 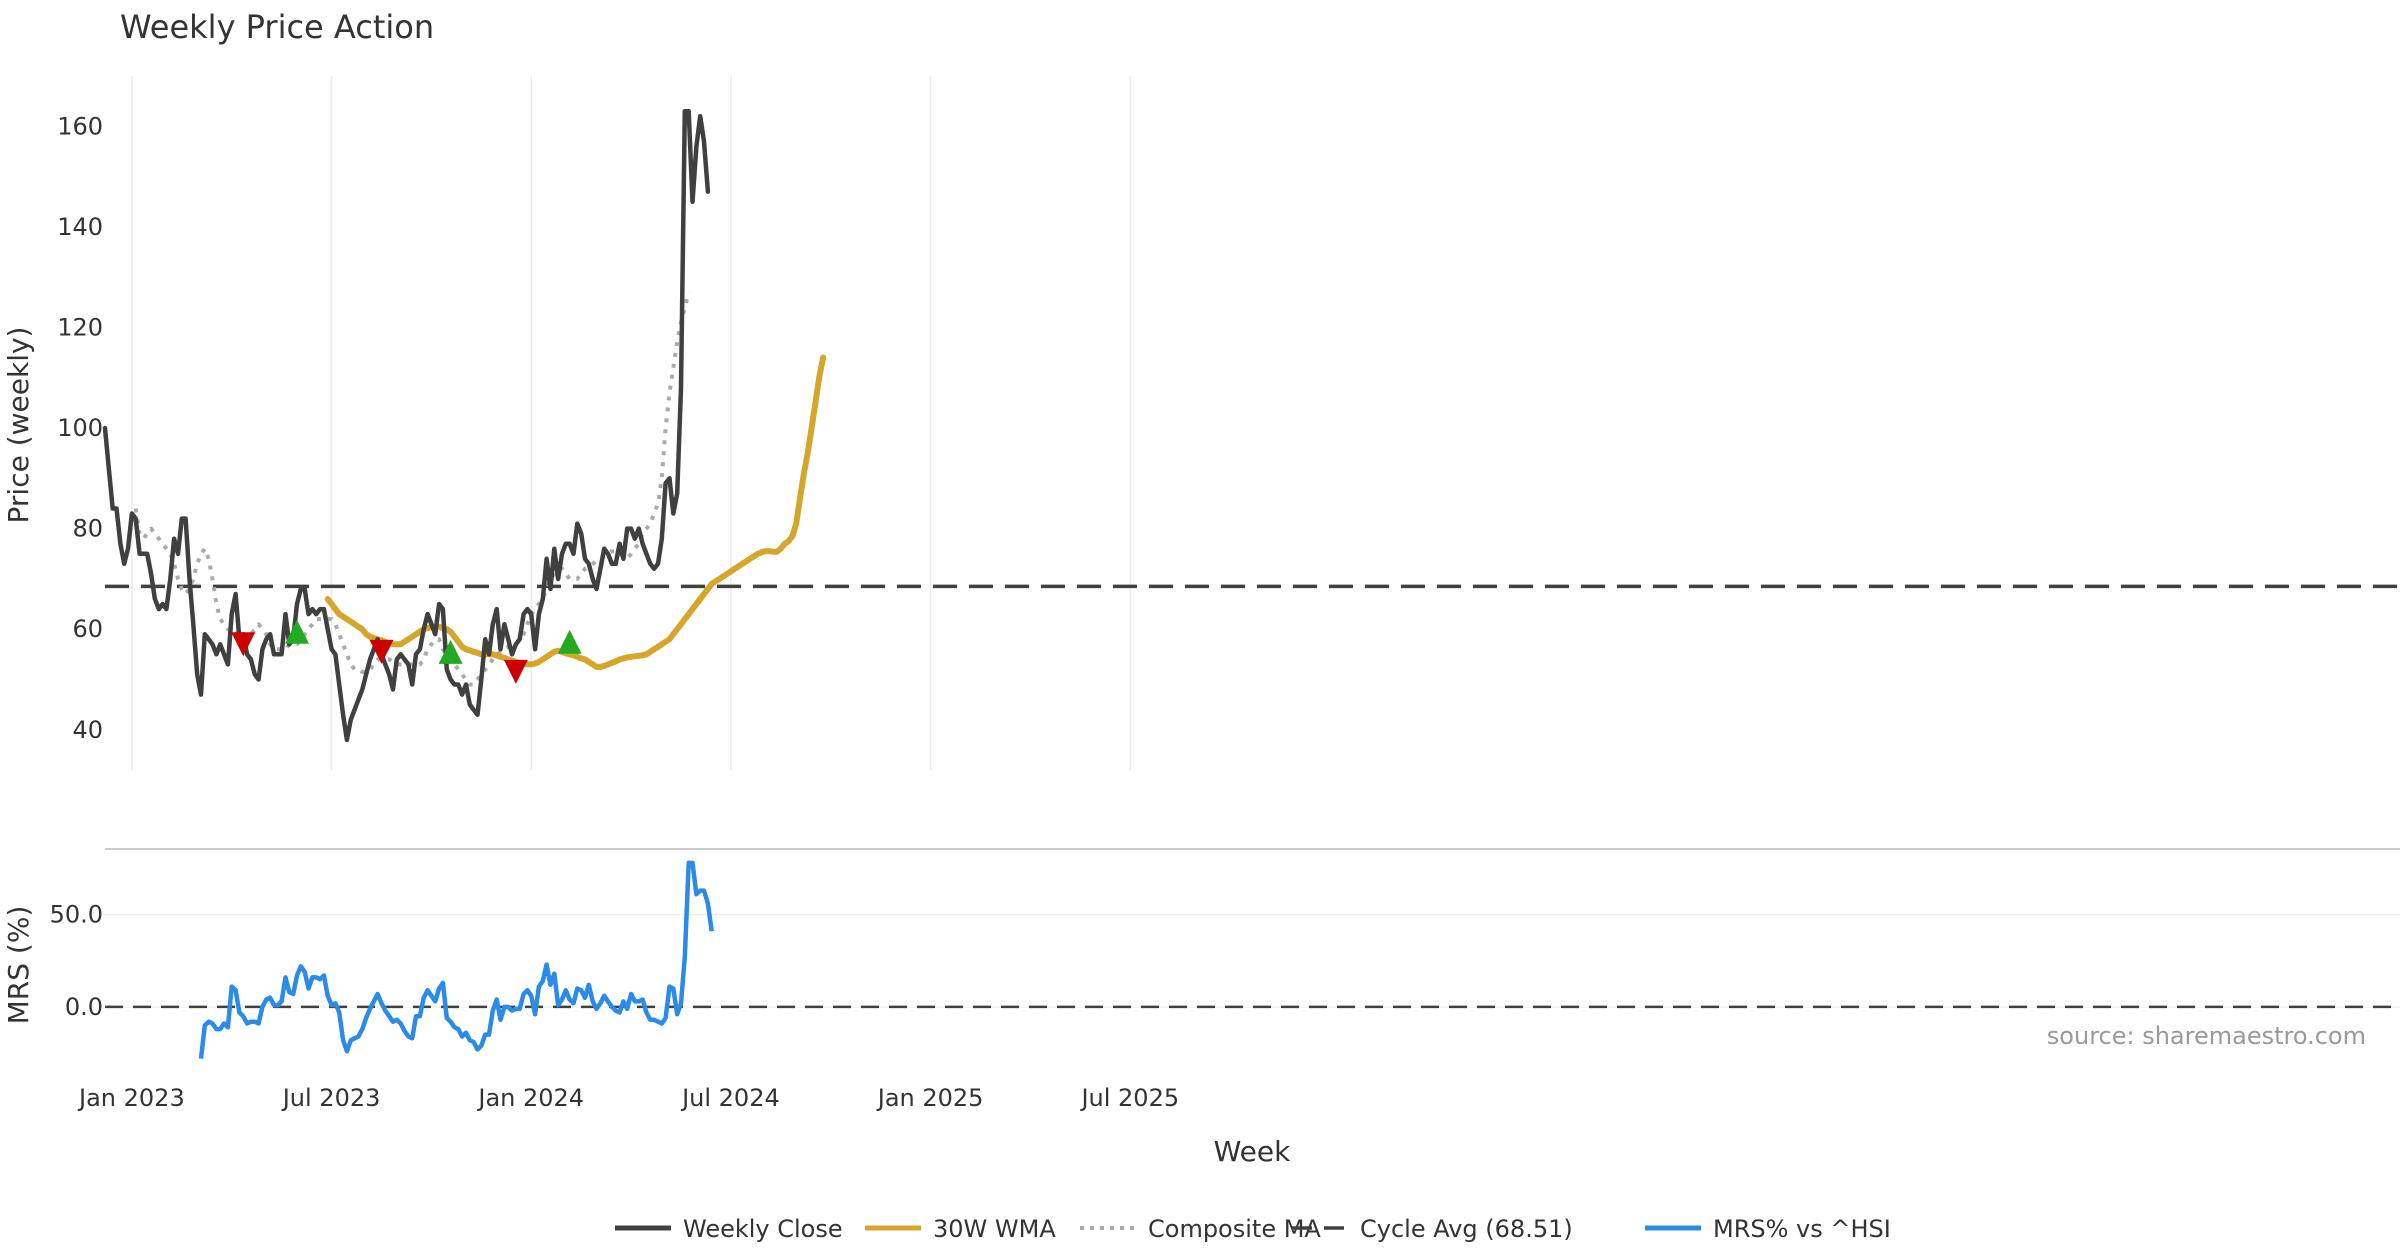 I want to click on price-y-tick-label: 80, so click(x=87, y=529).